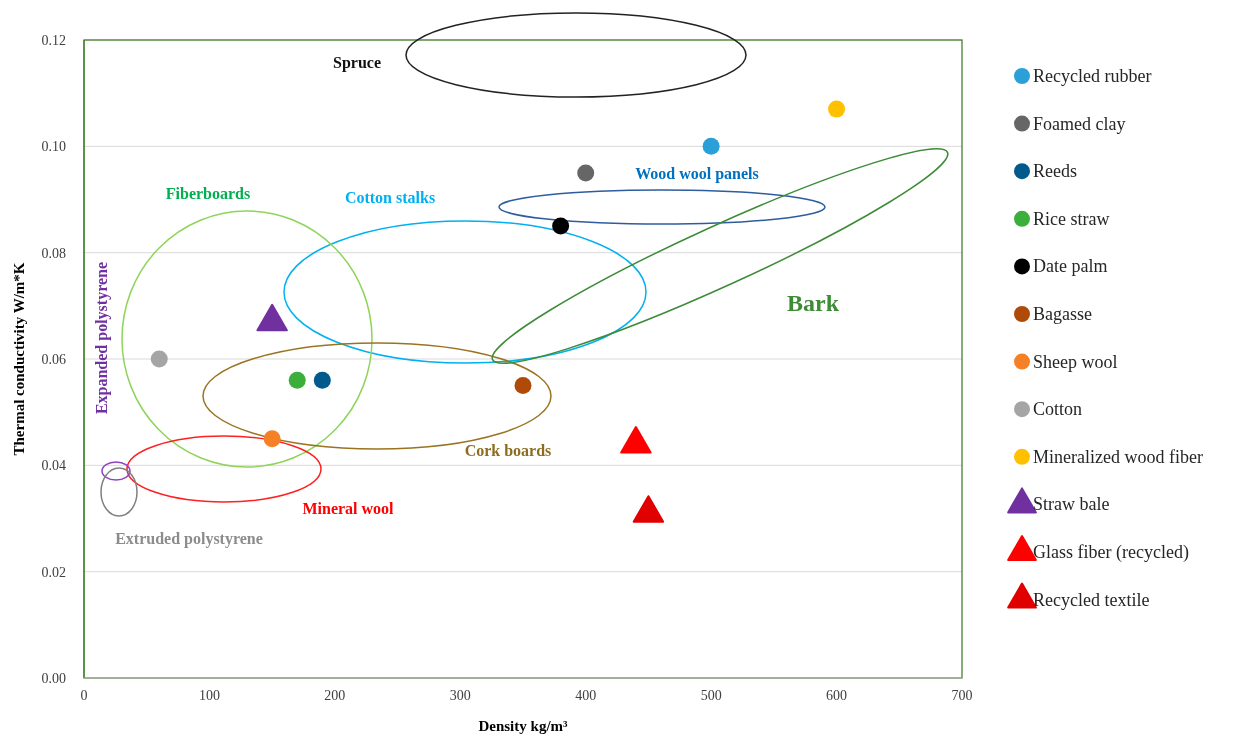 The image size is (1259, 740). Describe the element at coordinates (53, 466) in the screenshot. I see `y-tick-label: 0.04` at that location.